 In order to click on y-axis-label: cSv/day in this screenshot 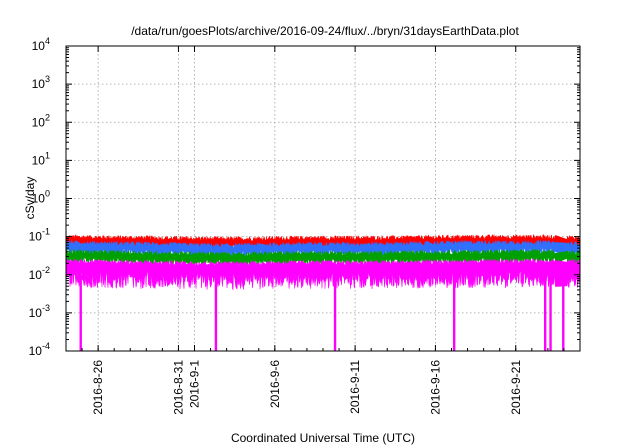, I will do `click(30, 198)`.